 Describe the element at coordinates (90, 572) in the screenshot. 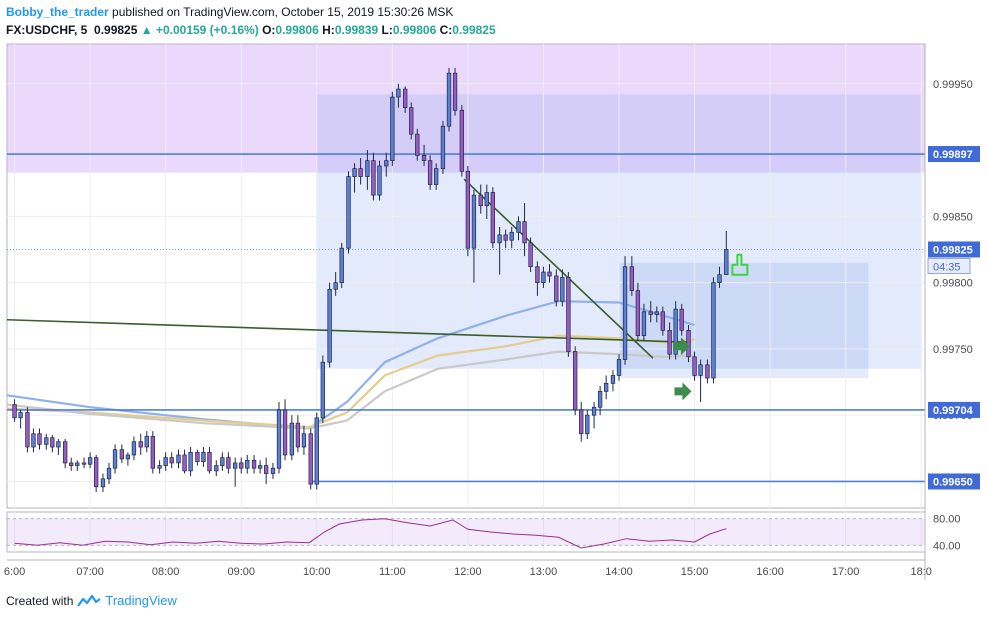

I see `x-tick-label: 07:00` at that location.